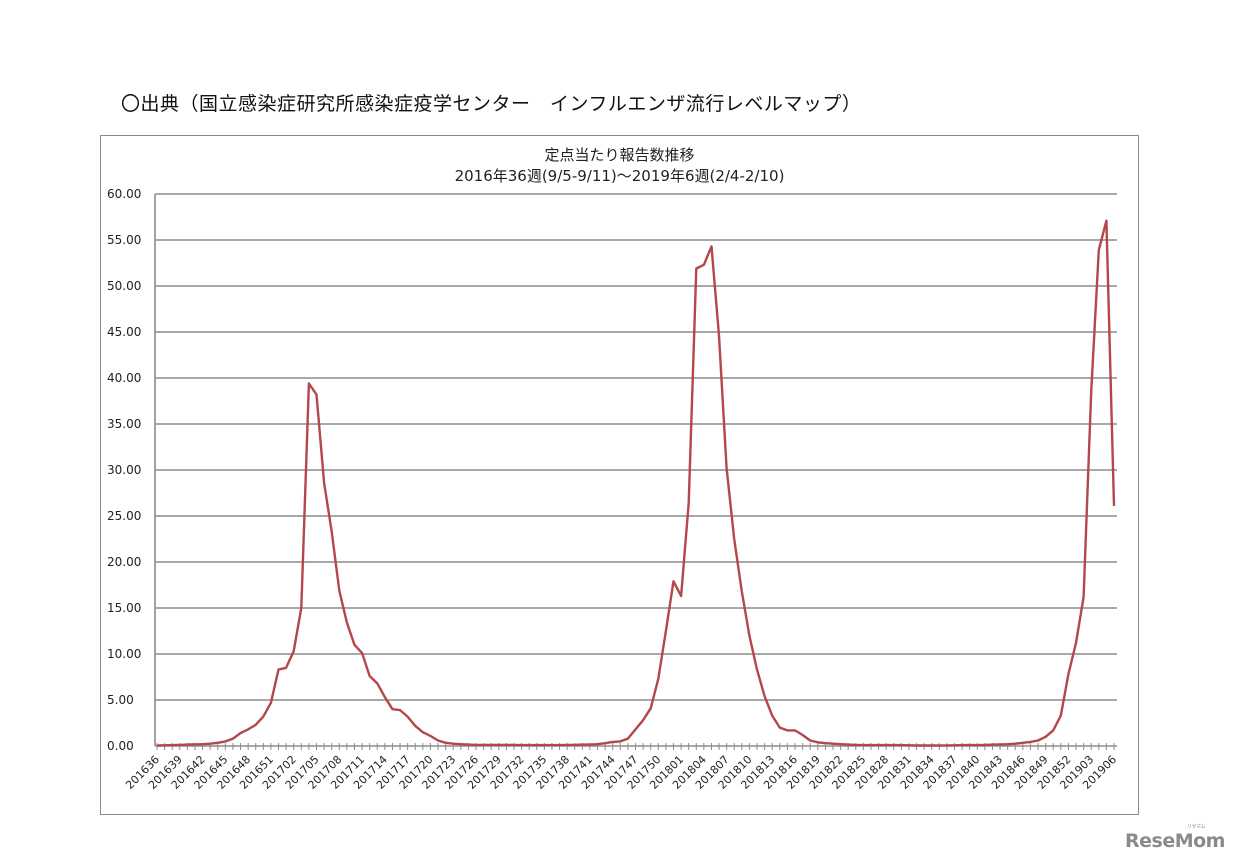  Describe the element at coordinates (120, 700) in the screenshot. I see `y-tick-label: 5.00` at that location.